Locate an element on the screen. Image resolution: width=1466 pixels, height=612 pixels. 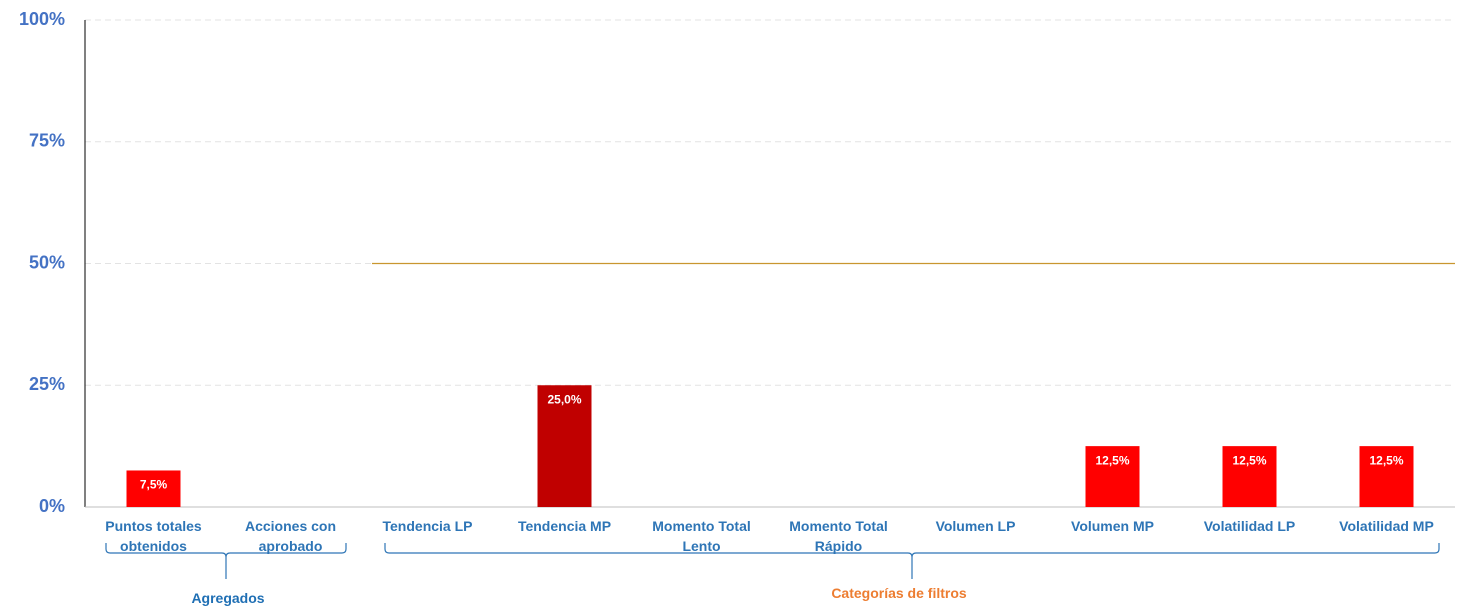
y-tick-label: 100% is located at coordinates (42, 19).